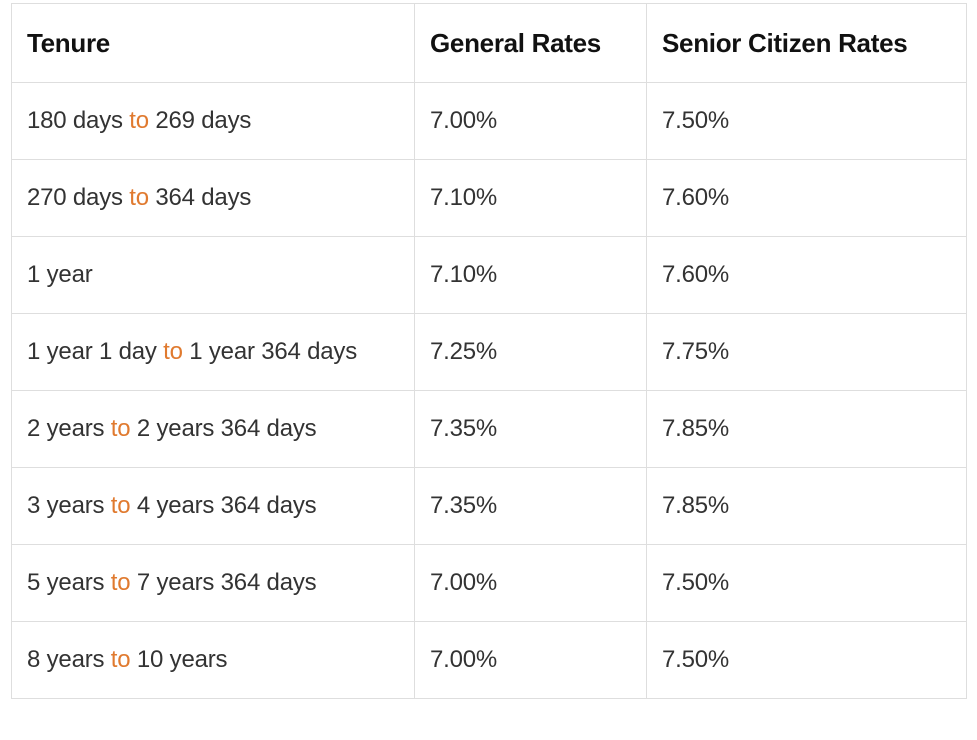 The width and height of the screenshot is (977, 740). Describe the element at coordinates (213, 275) in the screenshot. I see `tenure-cell: 1 year` at that location.